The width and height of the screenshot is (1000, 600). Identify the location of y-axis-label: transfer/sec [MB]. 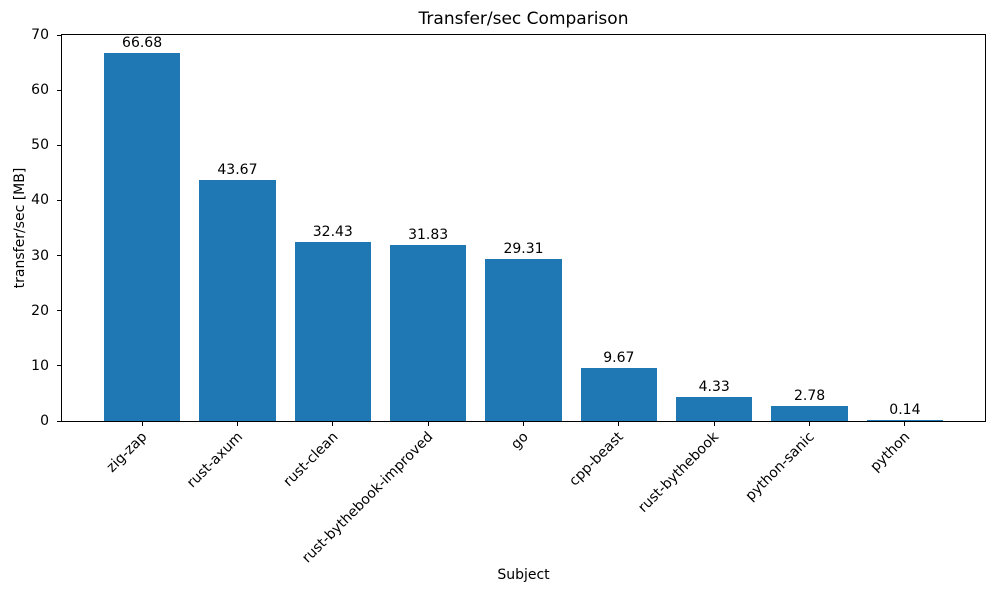
(20, 228).